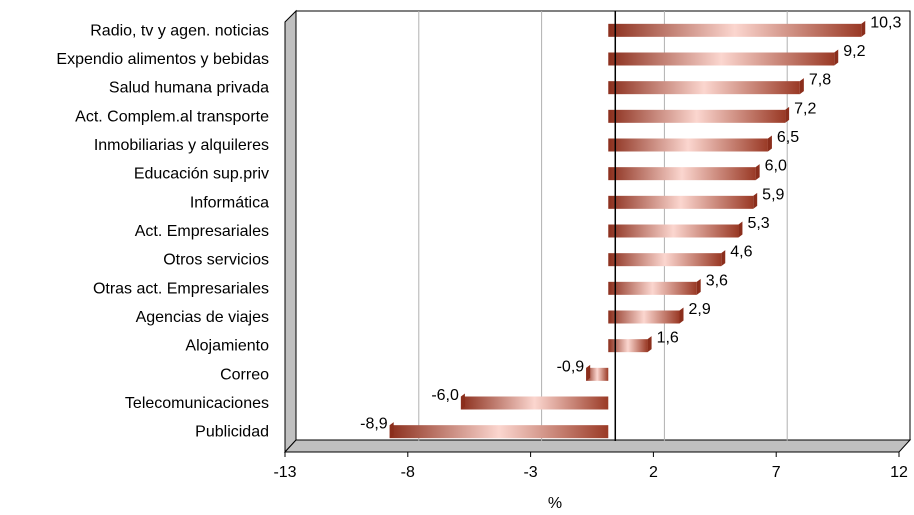  What do you see at coordinates (181, 288) in the screenshot?
I see `category-label: Otras act. Empresariales` at bounding box center [181, 288].